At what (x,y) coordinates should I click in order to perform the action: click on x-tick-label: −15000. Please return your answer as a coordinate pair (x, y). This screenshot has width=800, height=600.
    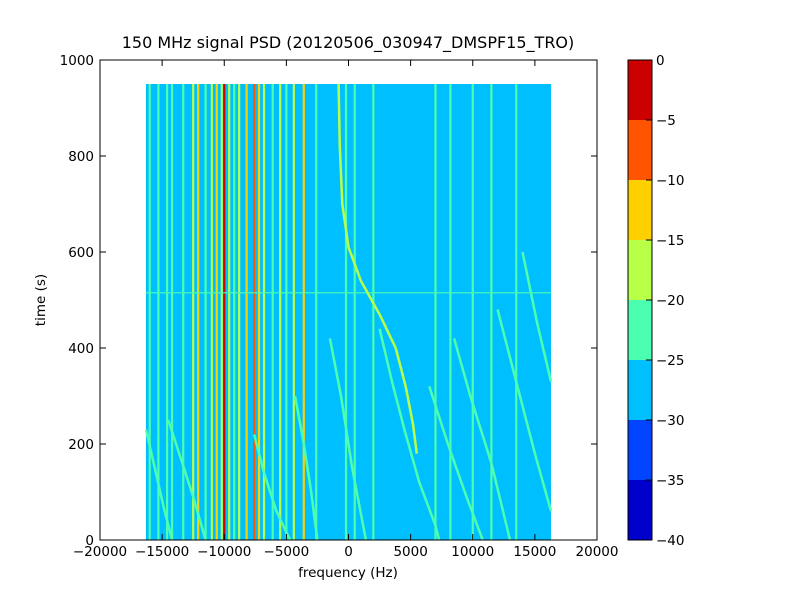
    Looking at the image, I should click on (162, 552).